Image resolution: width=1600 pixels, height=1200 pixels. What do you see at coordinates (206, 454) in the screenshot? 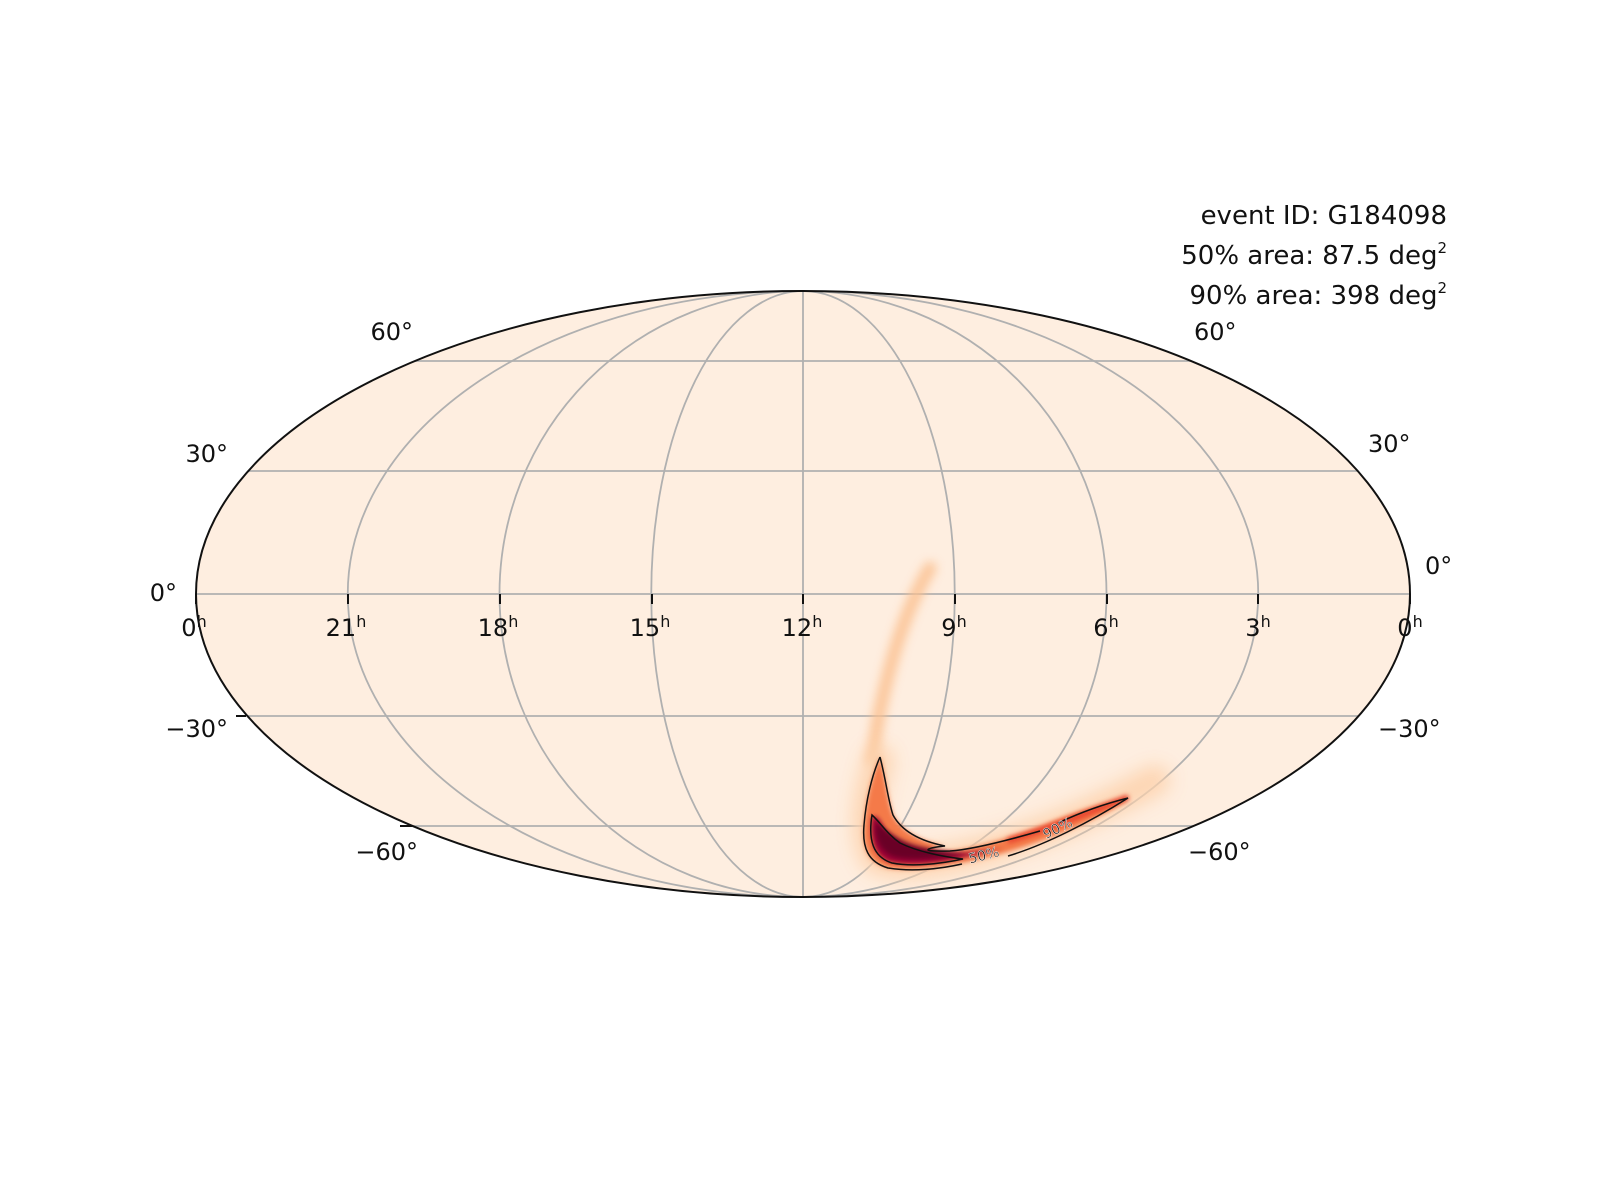
I see `dec-label-left-30: 30°` at bounding box center [206, 454].